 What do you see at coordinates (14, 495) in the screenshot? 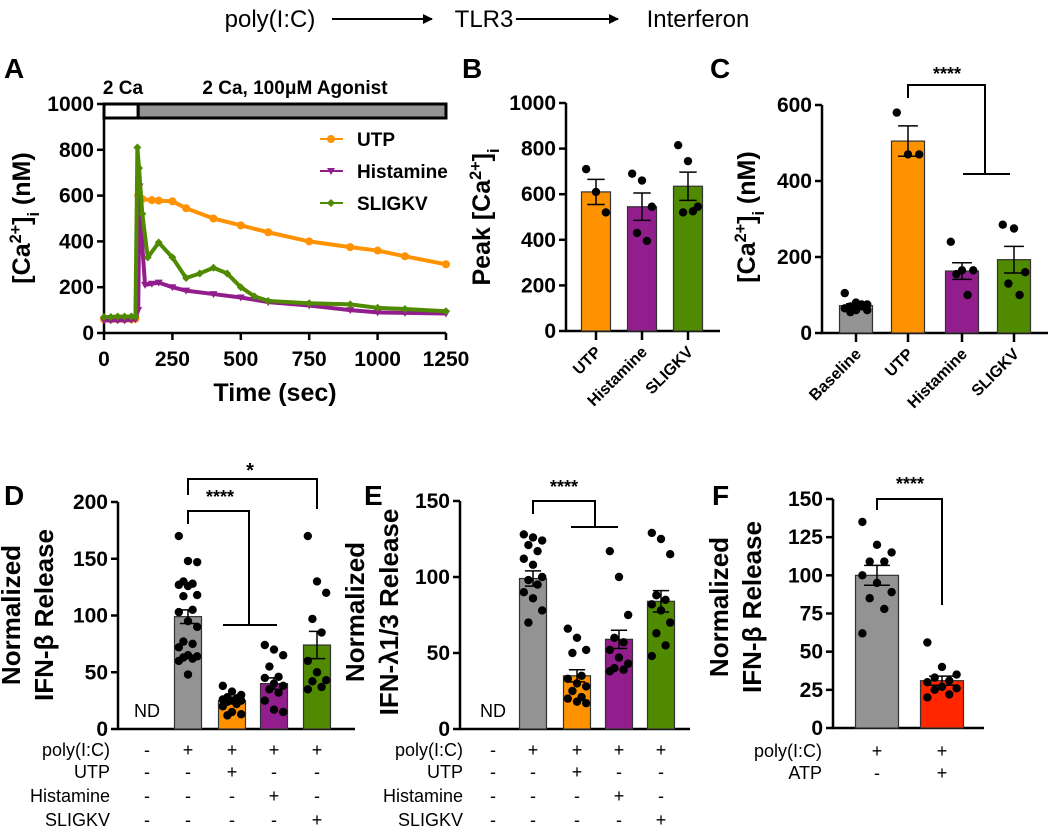
I see `panel-letter-d: D` at bounding box center [14, 495].